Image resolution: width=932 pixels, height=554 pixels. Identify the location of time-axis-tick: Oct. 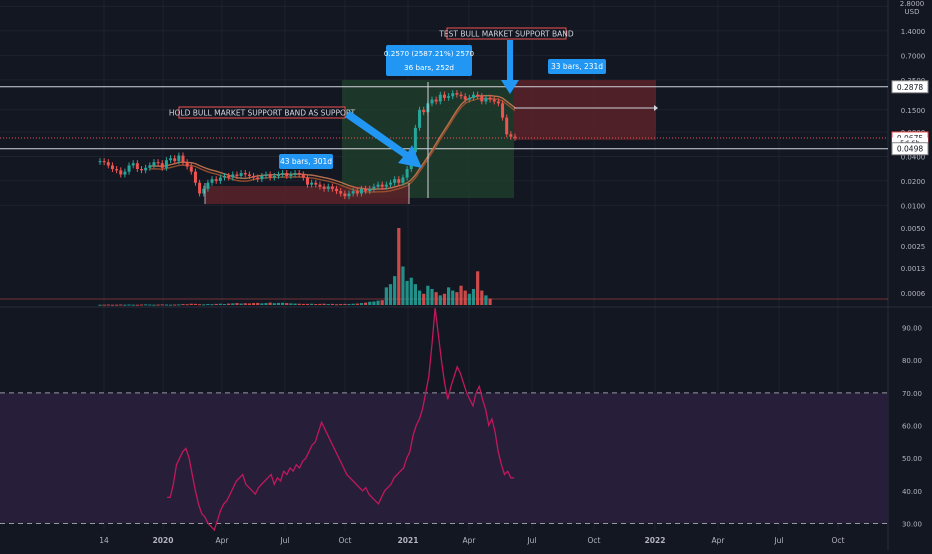
(345, 540).